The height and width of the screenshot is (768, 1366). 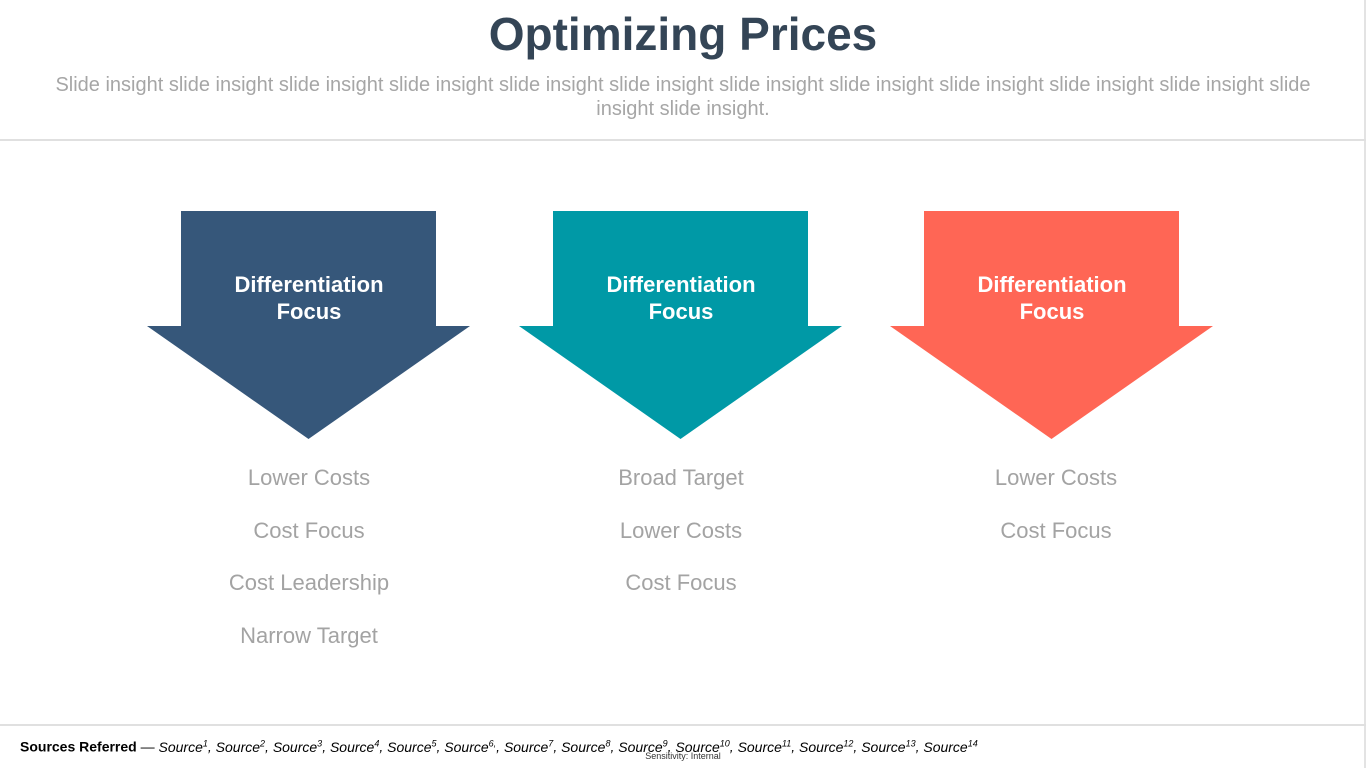 What do you see at coordinates (183, 746) in the screenshot?
I see `source-reference: Source1` at bounding box center [183, 746].